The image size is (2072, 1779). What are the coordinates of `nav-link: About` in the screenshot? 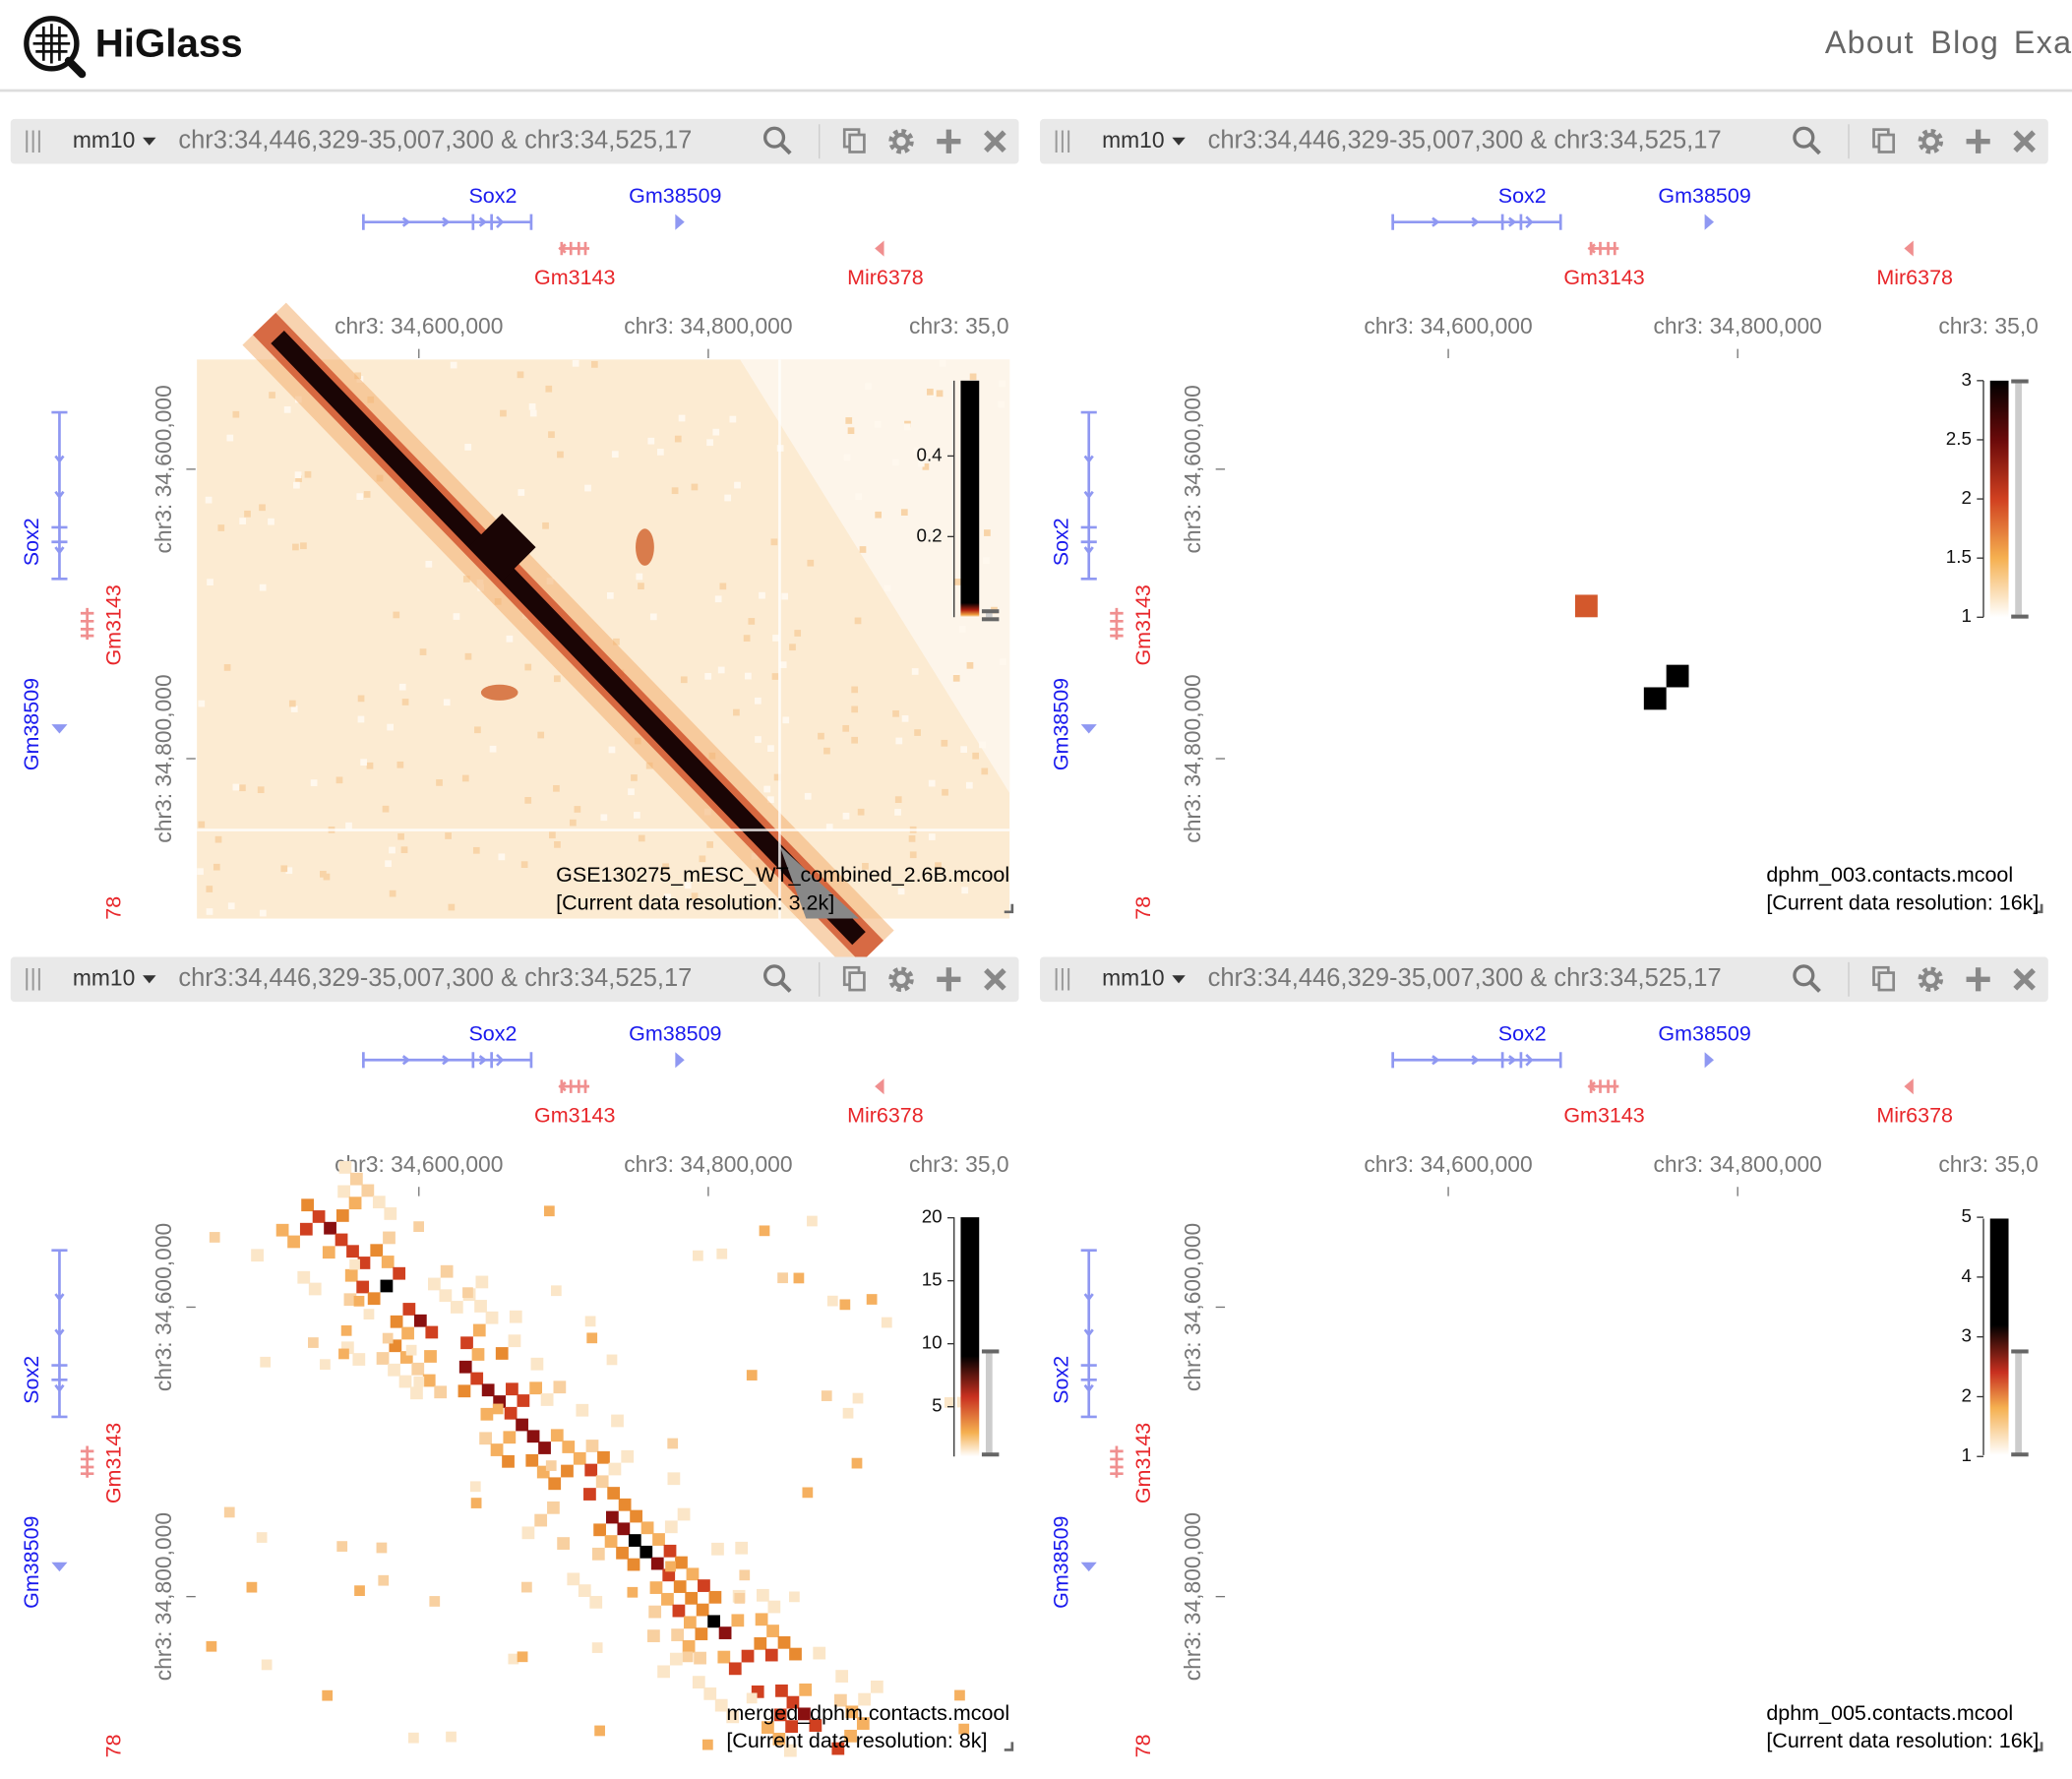 It's located at (1870, 42).